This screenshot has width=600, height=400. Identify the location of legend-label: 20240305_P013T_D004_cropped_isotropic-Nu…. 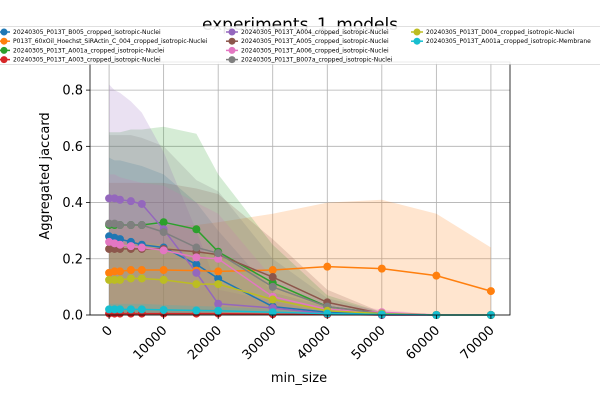
(500, 32).